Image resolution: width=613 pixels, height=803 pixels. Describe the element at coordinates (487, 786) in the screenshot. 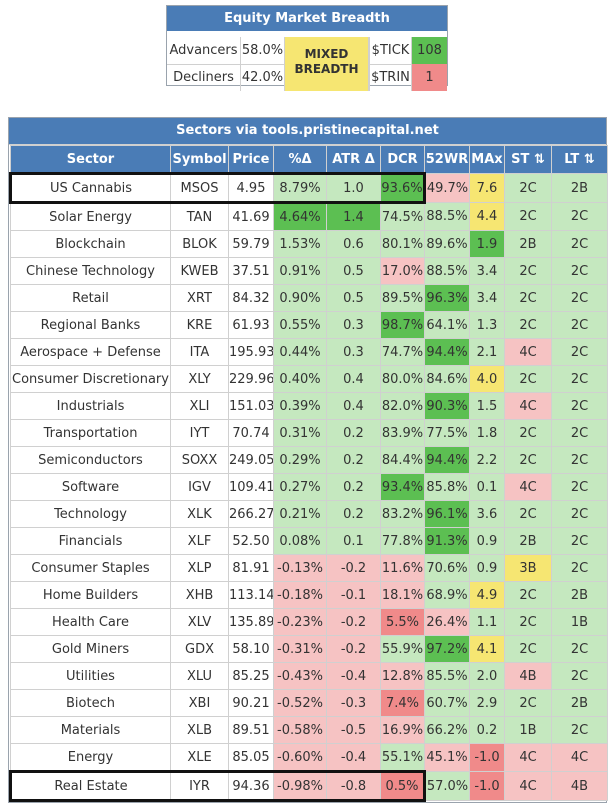

I see `cell-max: -1.0` at that location.